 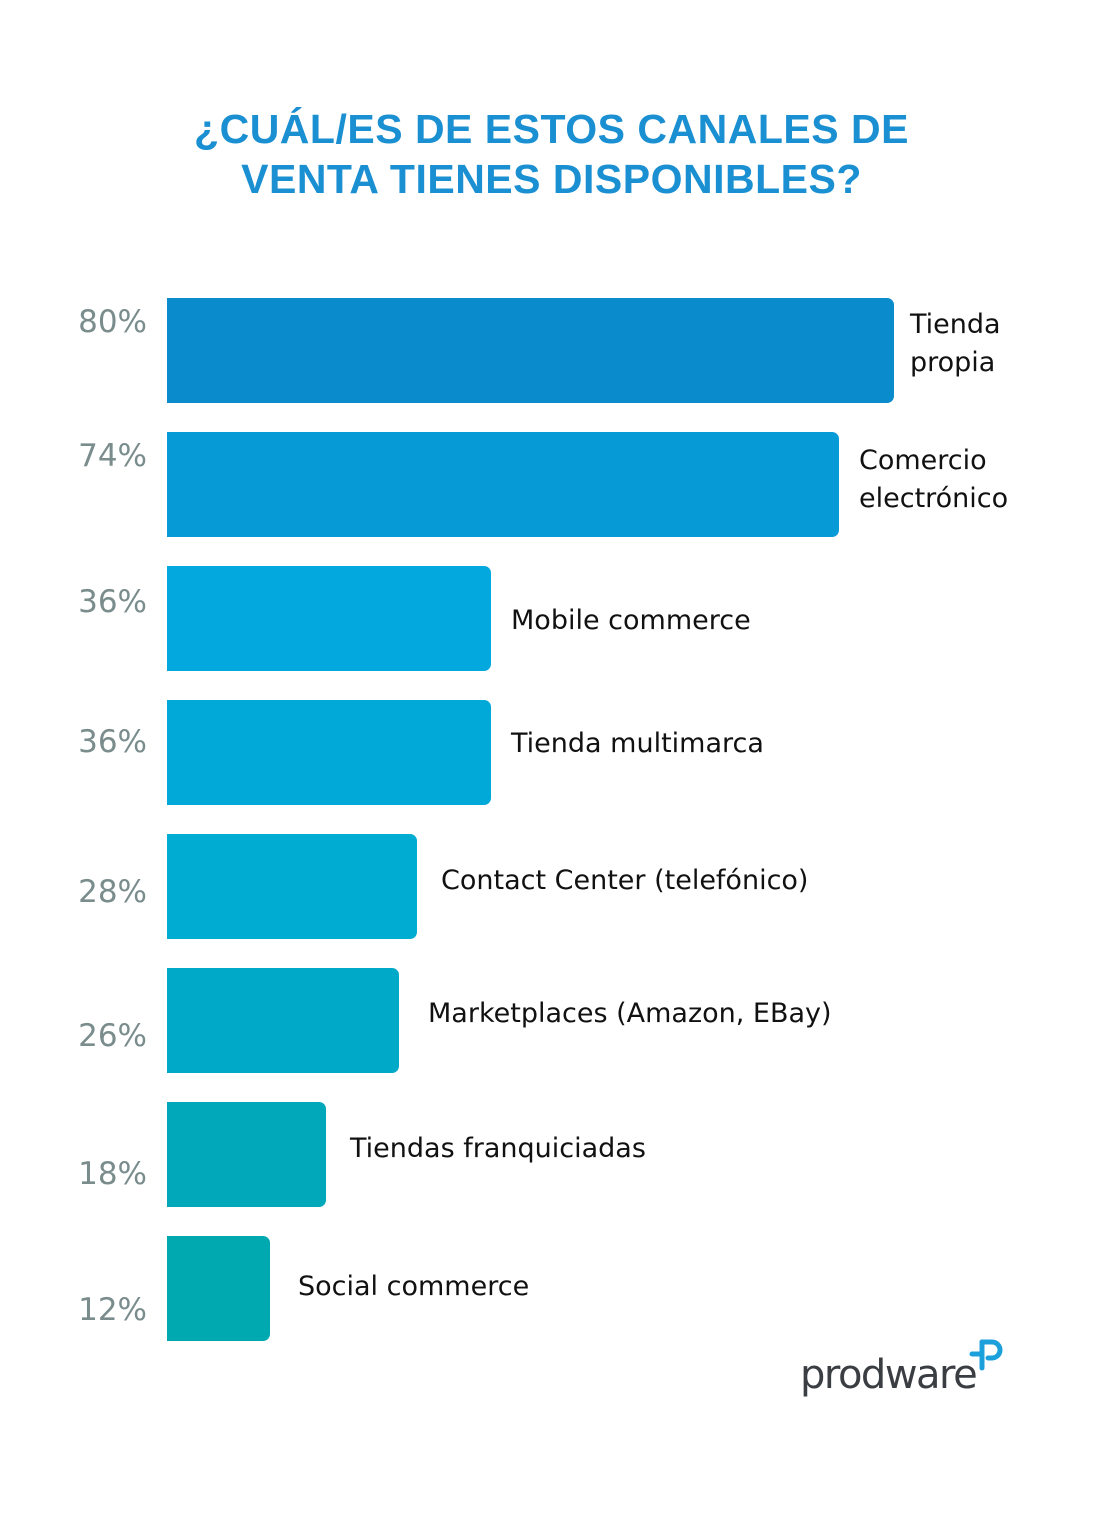 What do you see at coordinates (625, 880) in the screenshot?
I see `bar-category-label: Contact Center (telefónico)` at bounding box center [625, 880].